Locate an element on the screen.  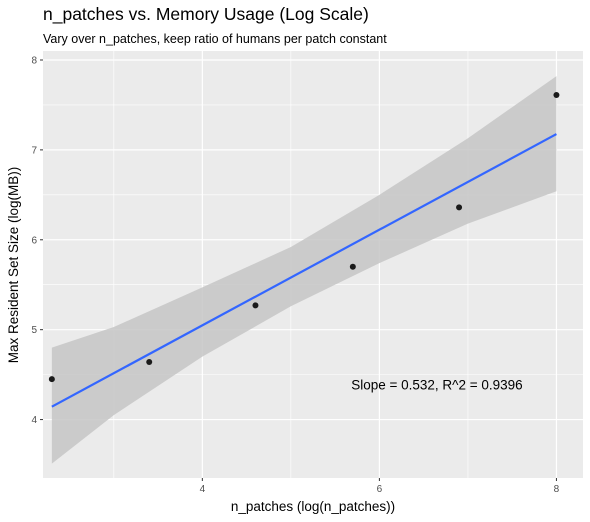
chart-title: n_patches vs. Memory Usage (Log Scale) is located at coordinates (206, 14).